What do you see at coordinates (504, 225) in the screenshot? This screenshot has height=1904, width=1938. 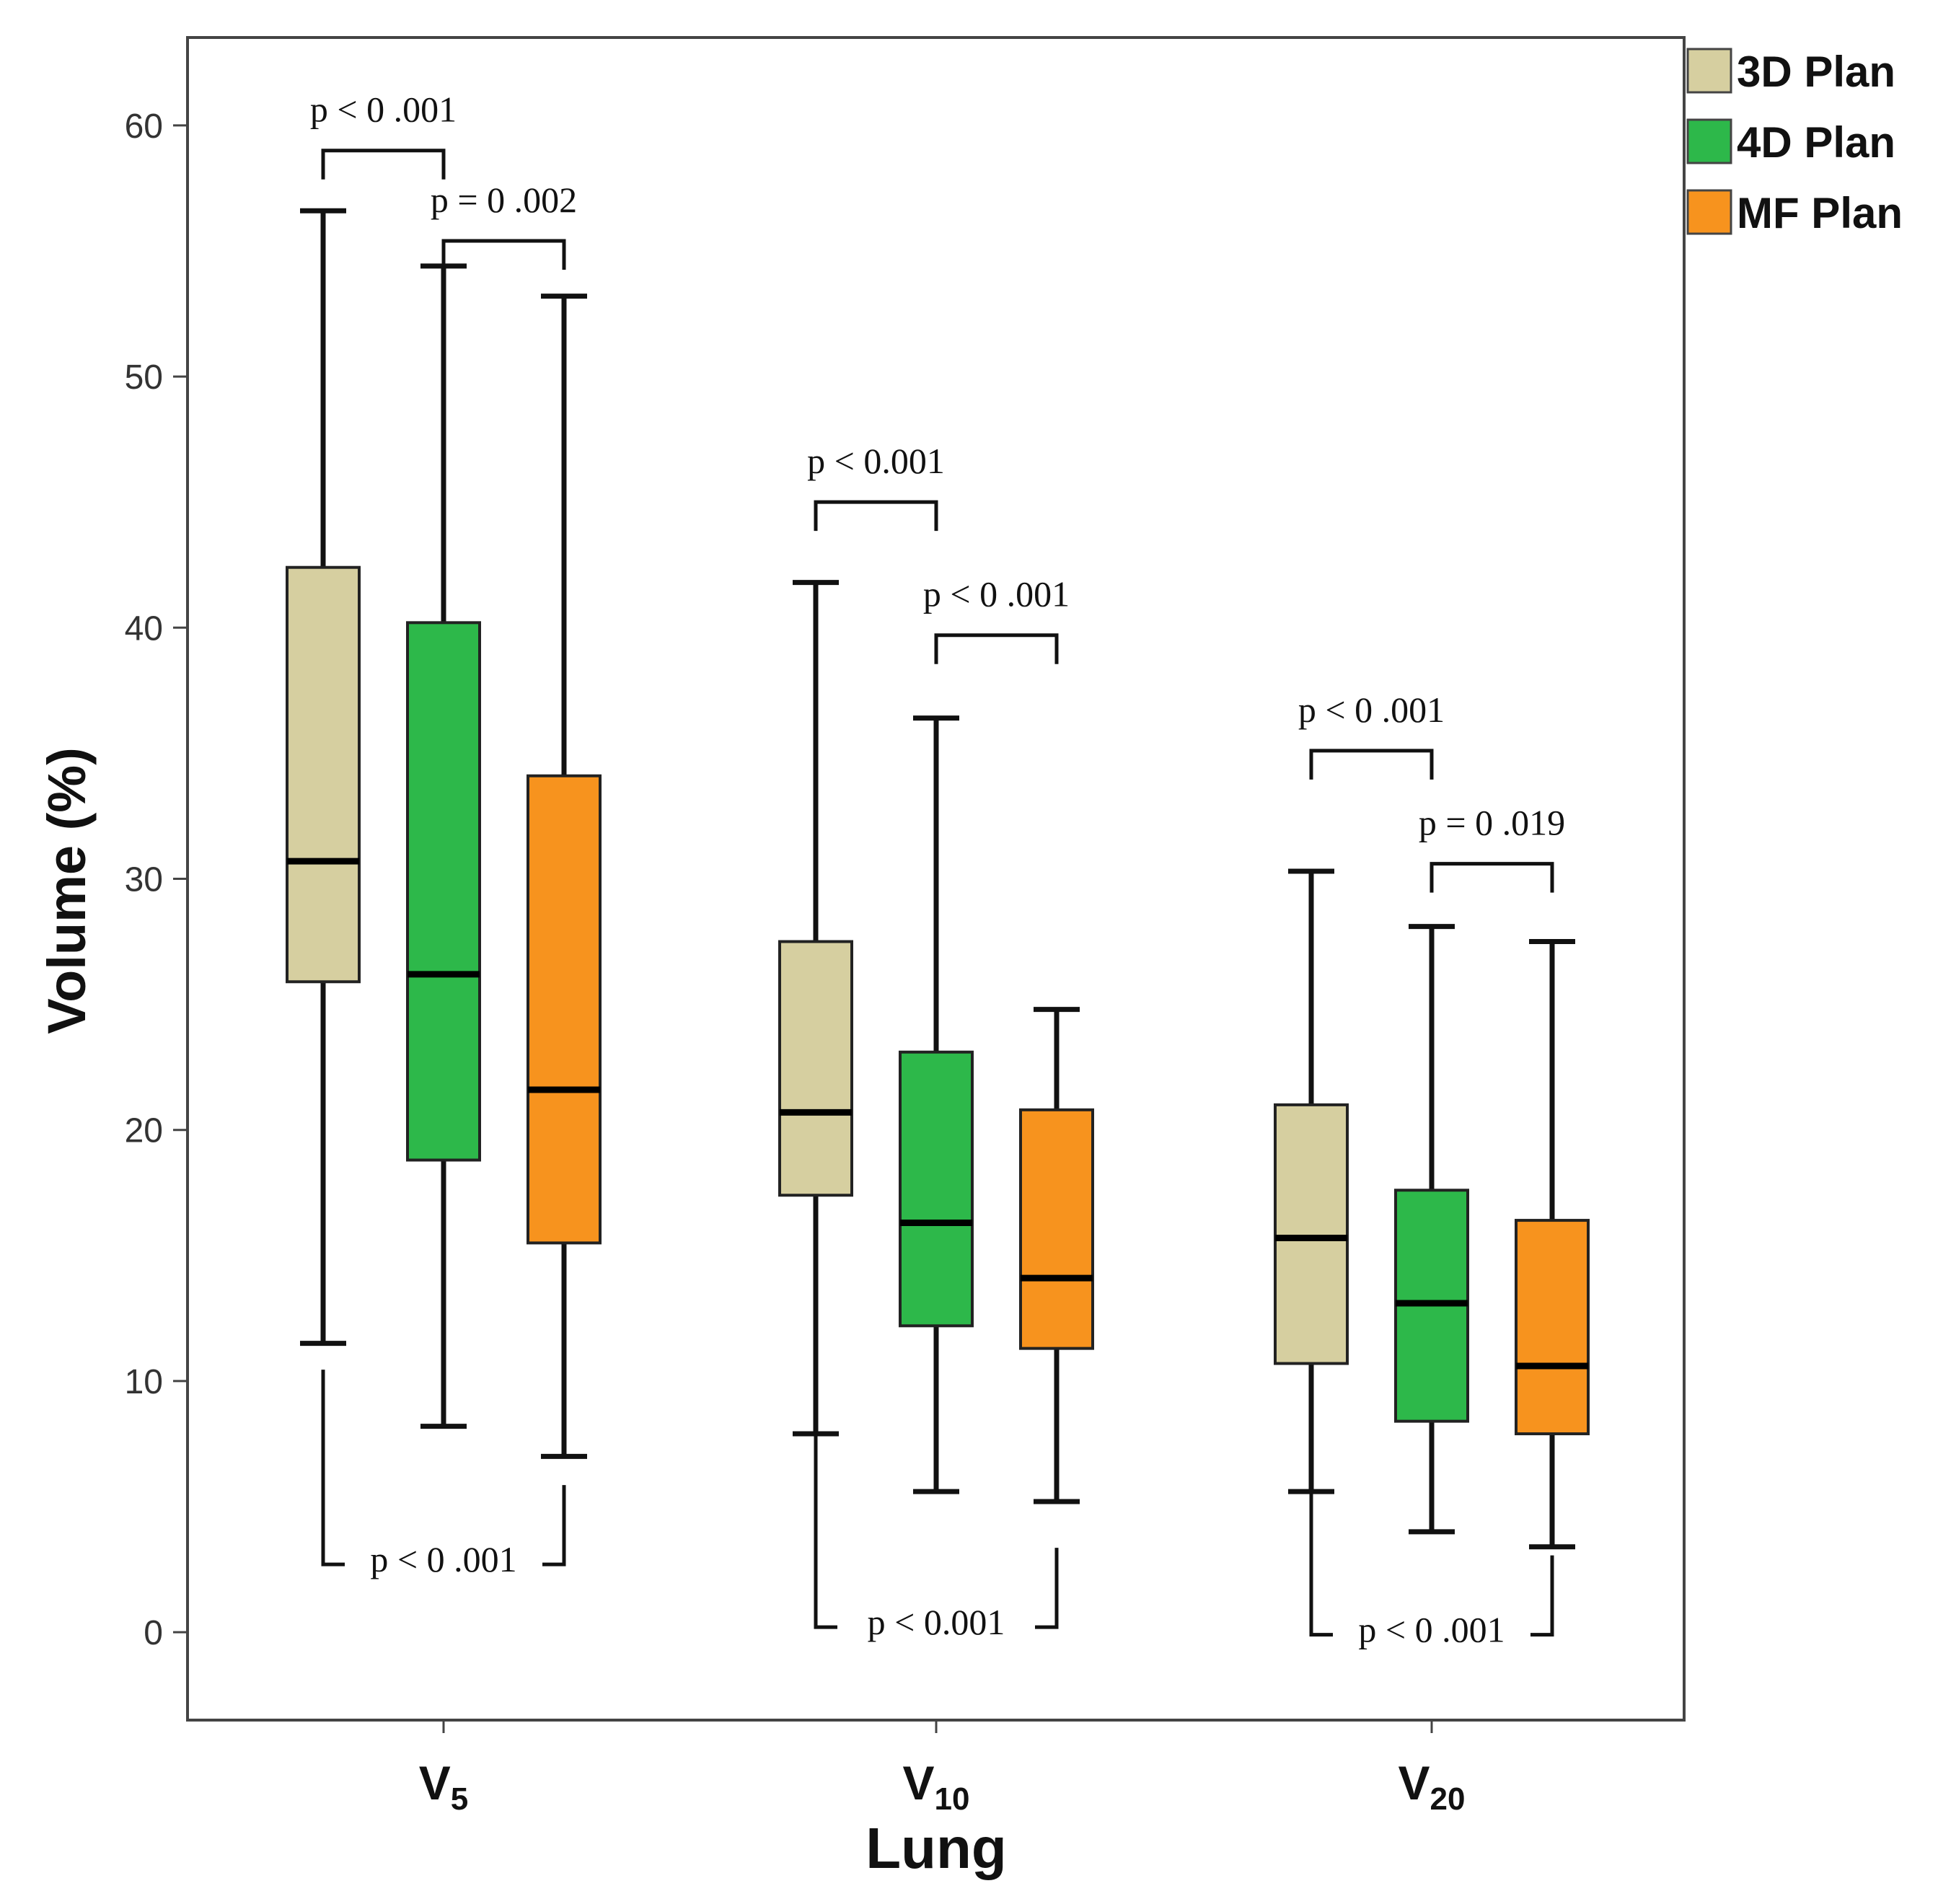 I see `significance-bracket: p = 0 .002` at bounding box center [504, 225].